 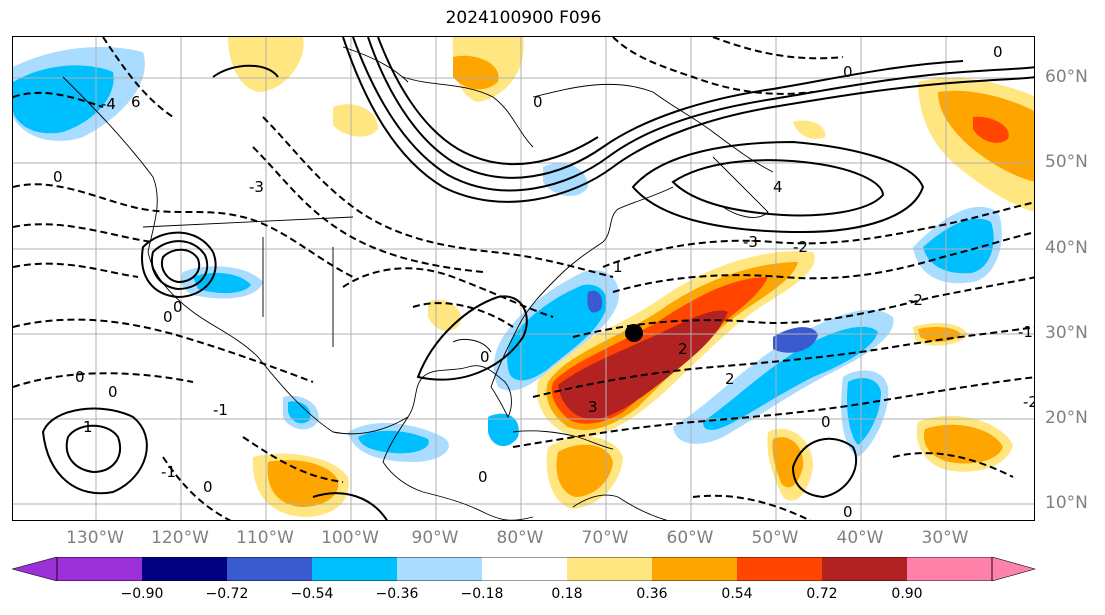 I want to click on colorbar-tick-label: 0.90, so click(x=907, y=594).